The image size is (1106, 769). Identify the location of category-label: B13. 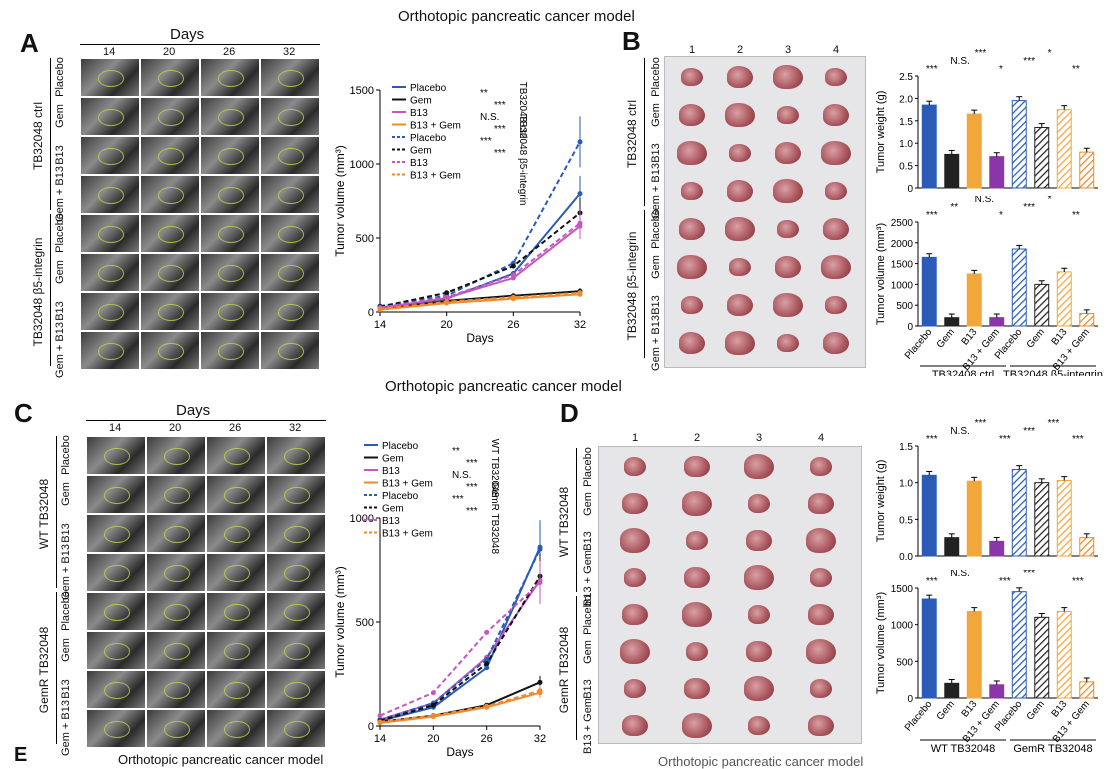
(970, 337).